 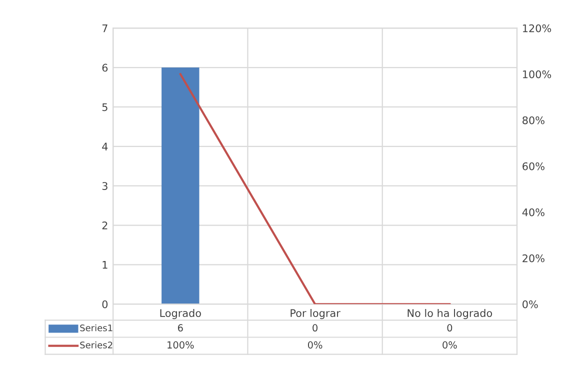 I want to click on y-tick-label: 0, so click(x=105, y=304).